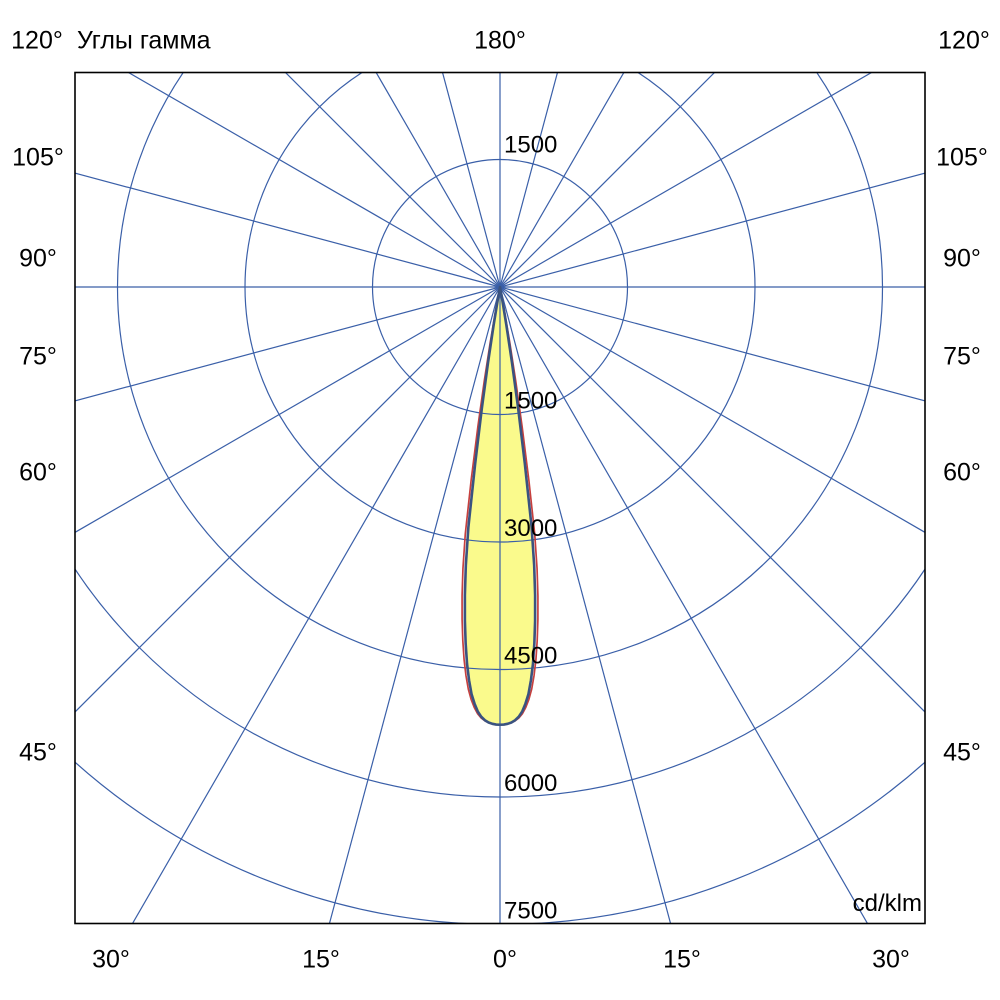 This screenshot has width=1000, height=1000. Describe the element at coordinates (682, 959) in the screenshot. I see `gamma-label-bottom-15-right: 15°` at that location.